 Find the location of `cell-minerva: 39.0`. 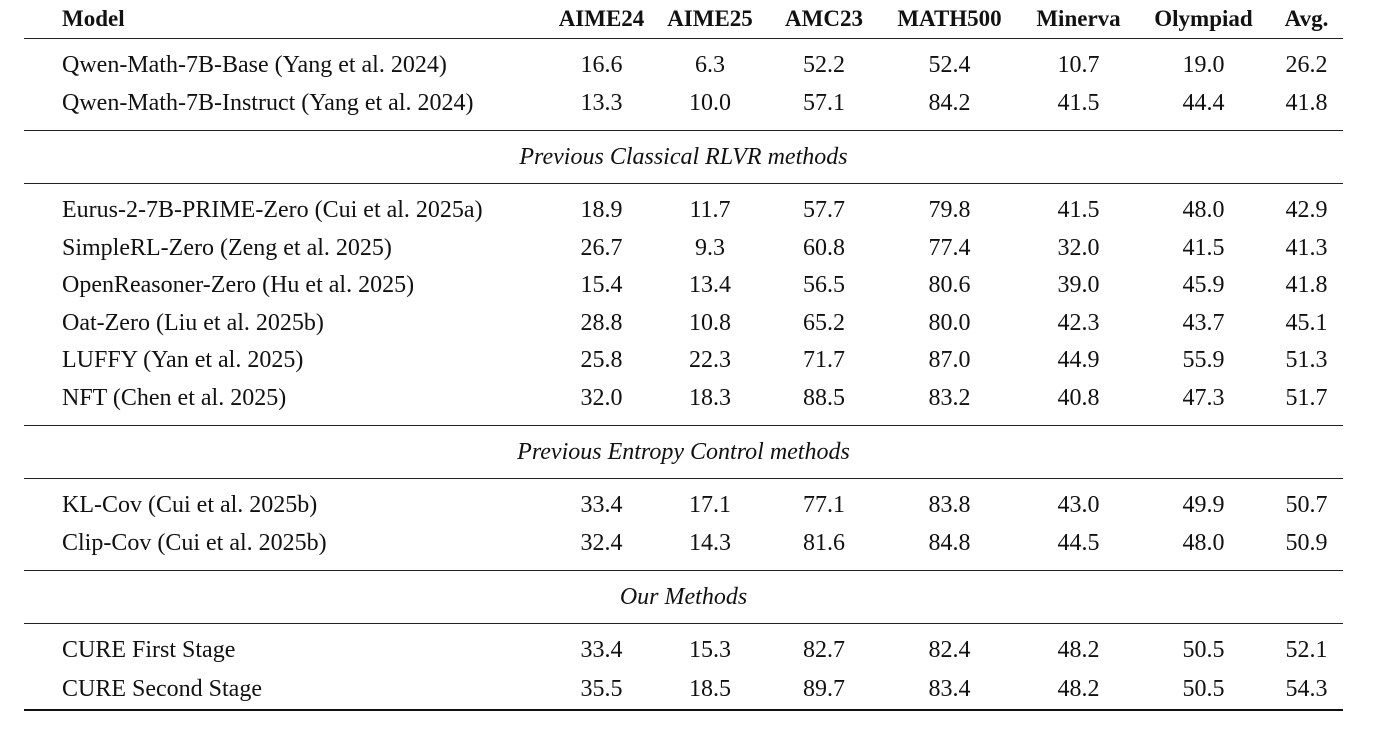

cell-minerva: 39.0 is located at coordinates (1078, 285).